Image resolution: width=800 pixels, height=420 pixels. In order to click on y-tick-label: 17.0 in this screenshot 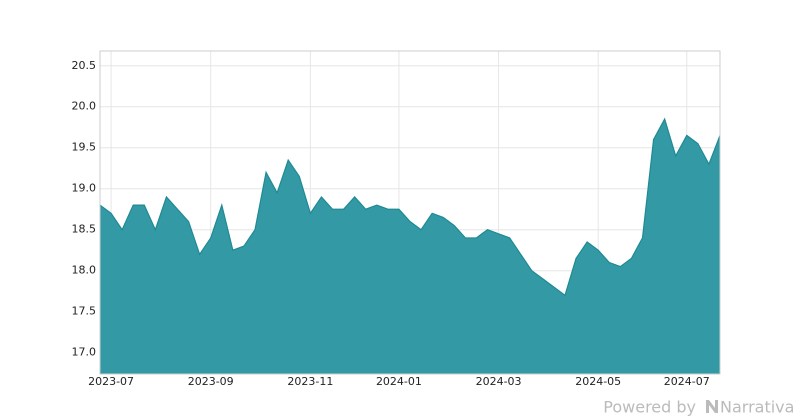, I will do `click(84, 352)`.